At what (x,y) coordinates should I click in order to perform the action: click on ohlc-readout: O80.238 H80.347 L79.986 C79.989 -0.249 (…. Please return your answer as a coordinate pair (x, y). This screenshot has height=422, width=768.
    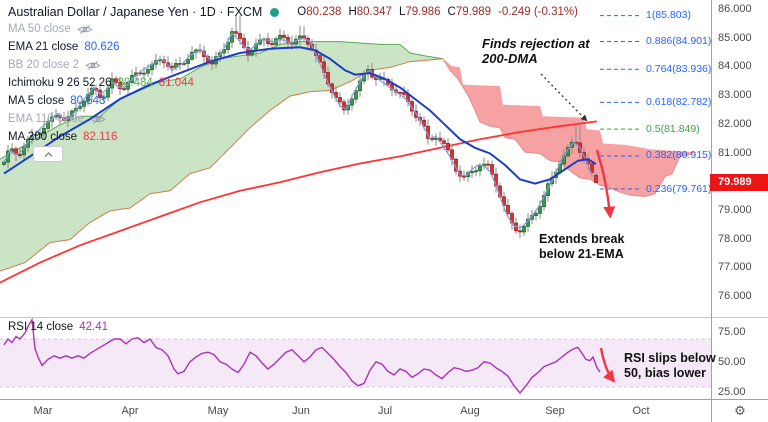
    Looking at the image, I should click on (437, 12).